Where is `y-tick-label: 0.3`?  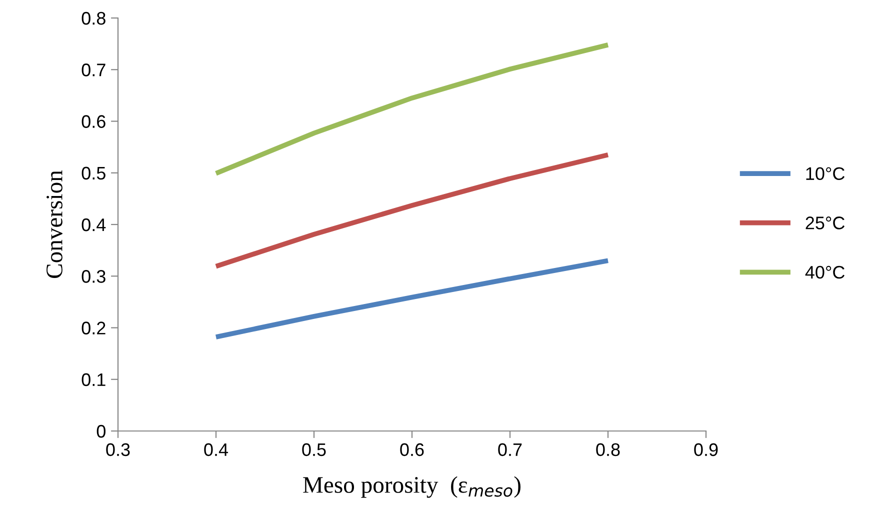
y-tick-label: 0.3 is located at coordinates (94, 276).